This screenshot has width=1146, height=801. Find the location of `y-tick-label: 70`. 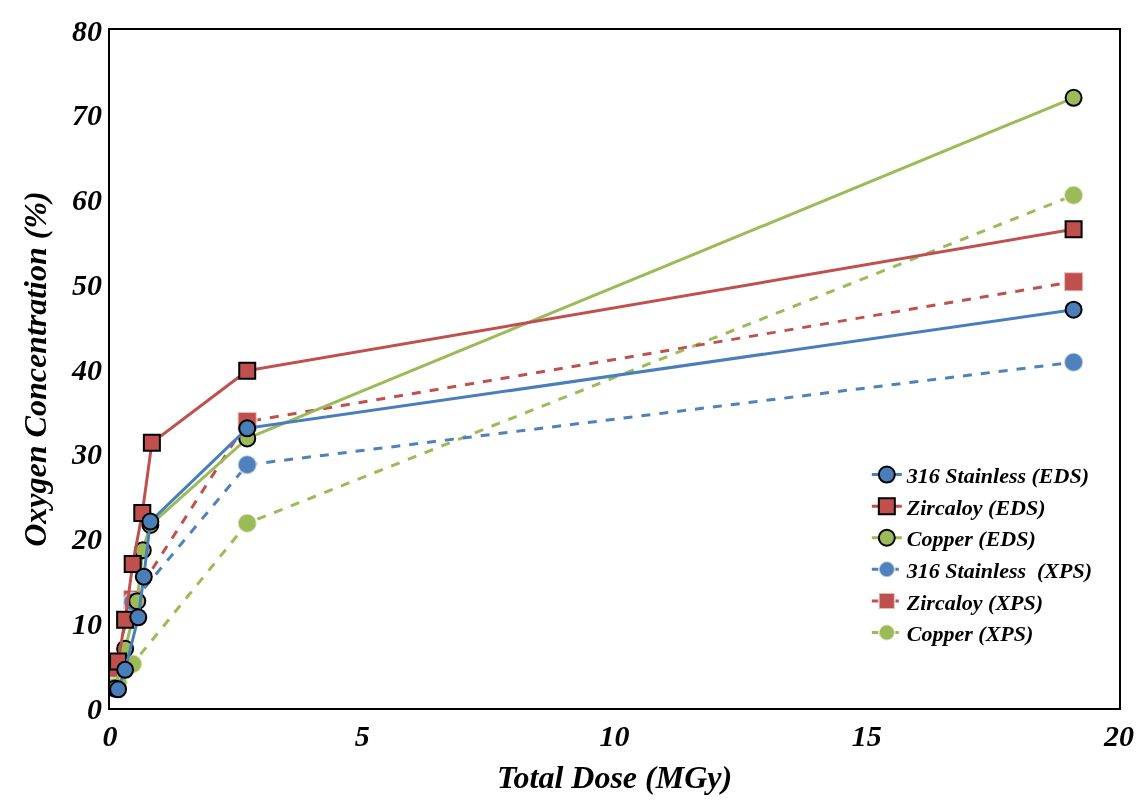

y-tick-label: 70 is located at coordinates (87, 115).